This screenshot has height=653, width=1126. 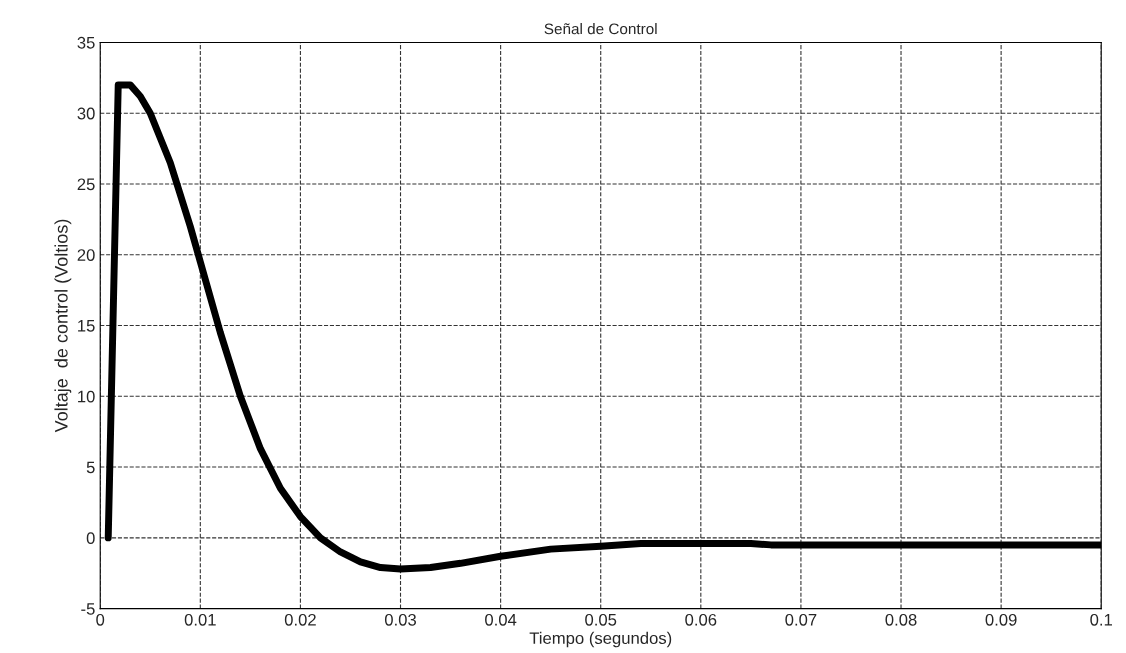 What do you see at coordinates (86, 255) in the screenshot?
I see `y-tick-label: 20` at bounding box center [86, 255].